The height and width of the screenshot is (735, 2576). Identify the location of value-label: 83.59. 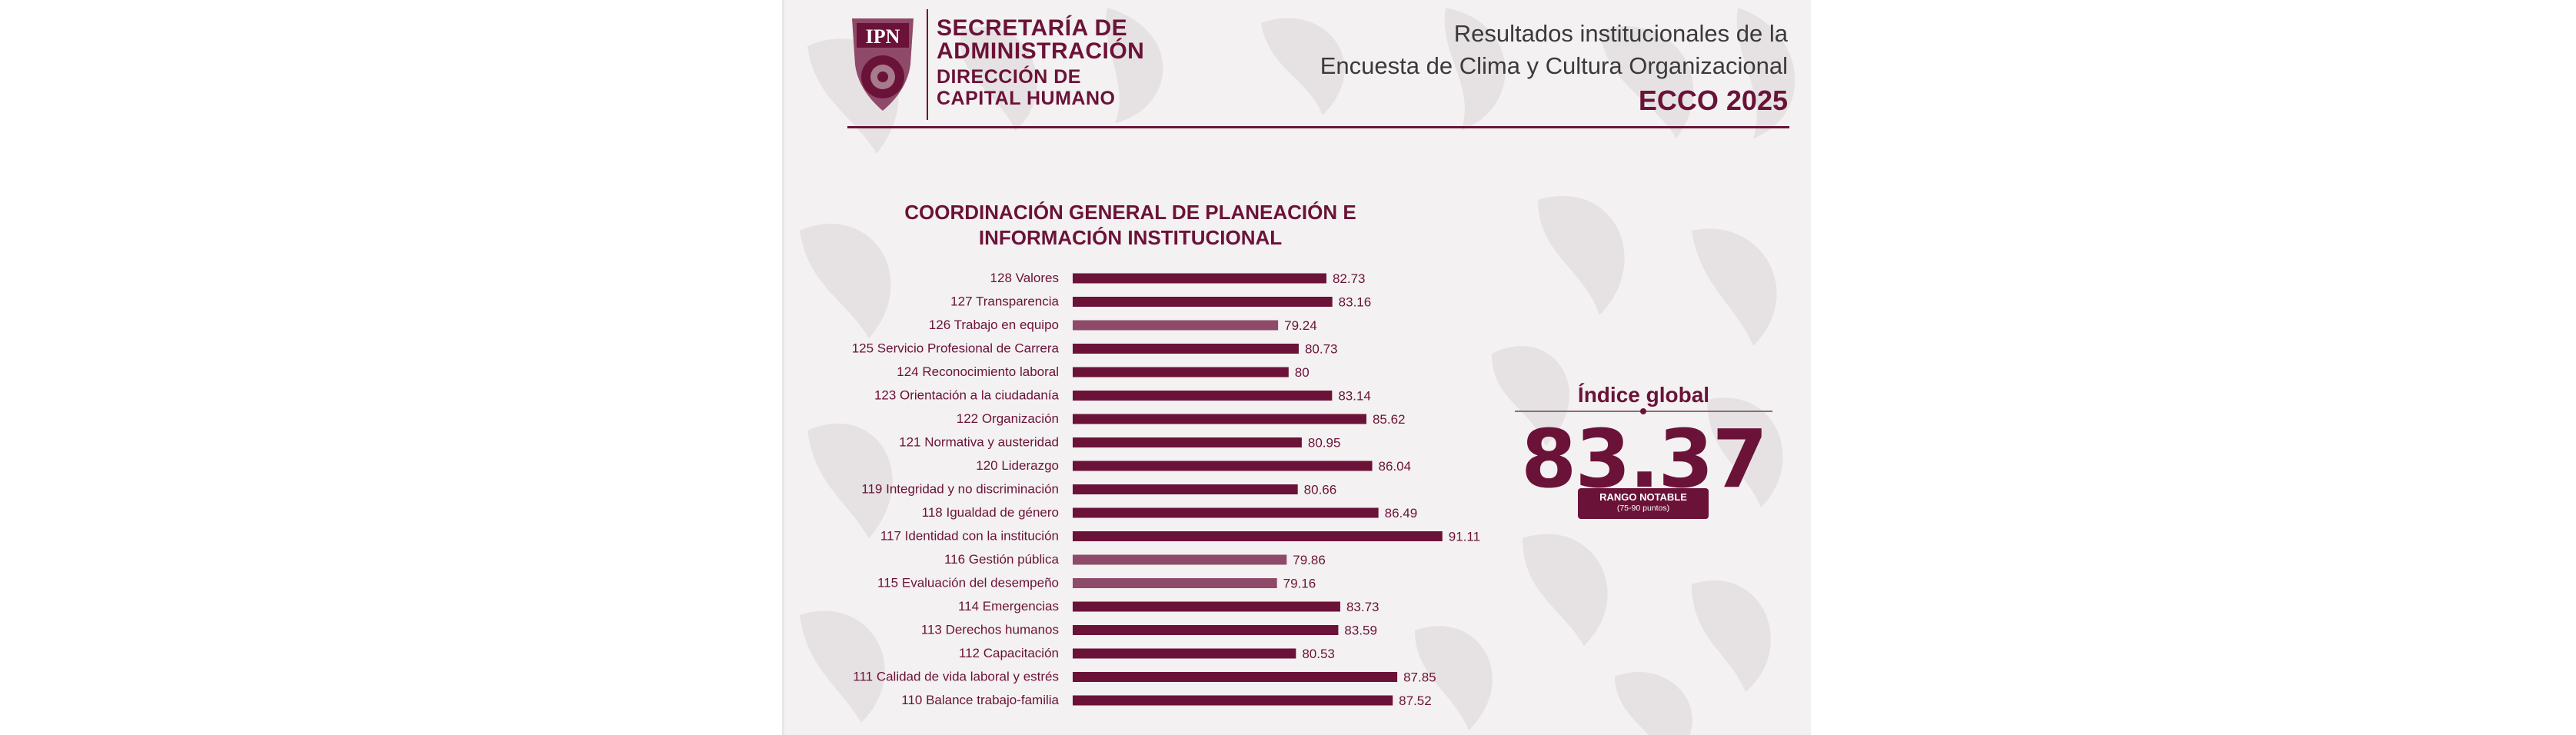
(1360, 631).